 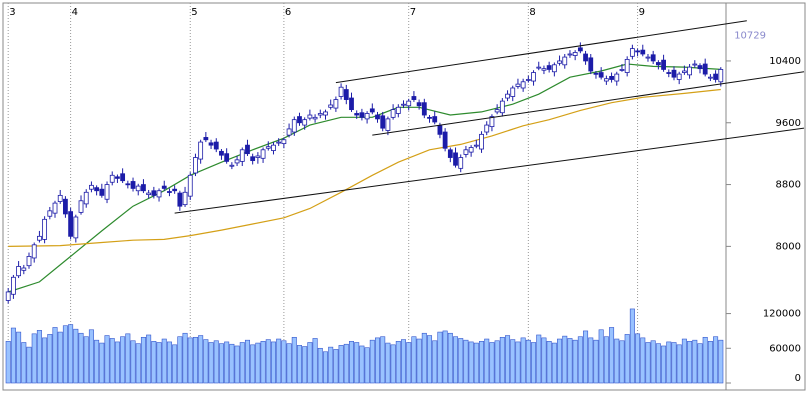 What do you see at coordinates (288, 12) in the screenshot?
I see `month-label: 6` at bounding box center [288, 12].